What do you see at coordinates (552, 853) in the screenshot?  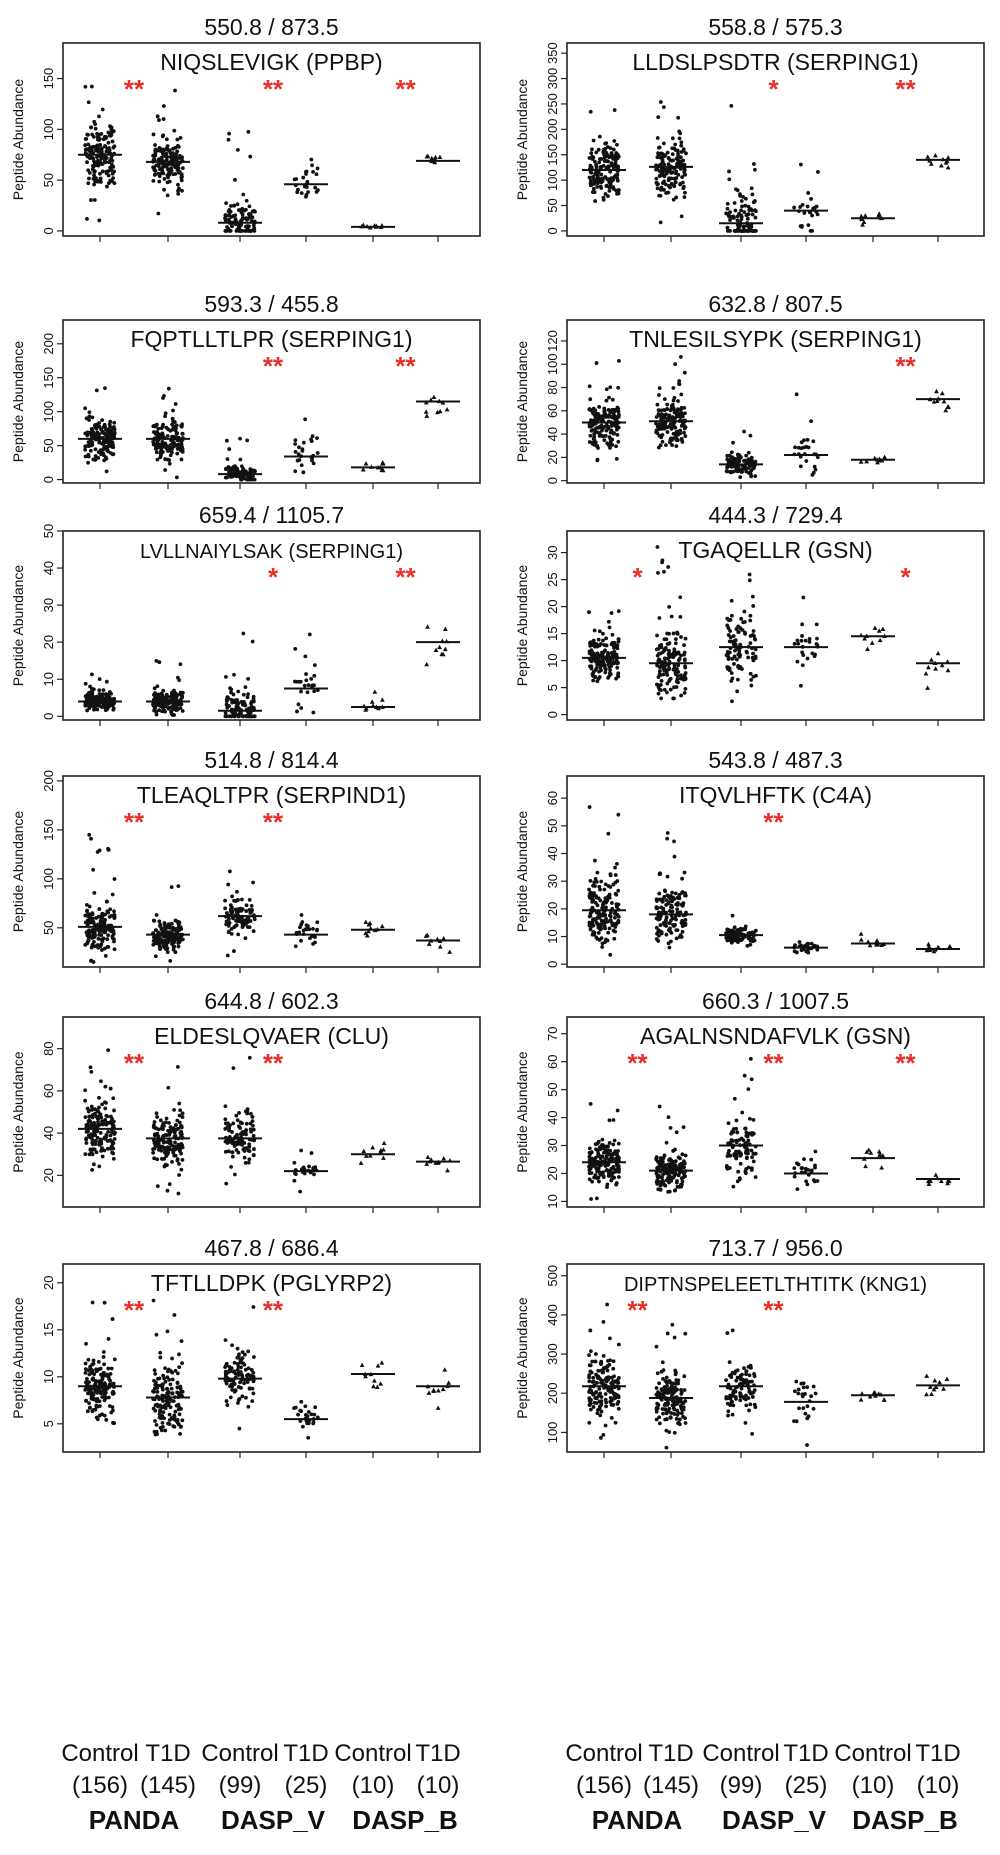 I see `y-tick-label: 40` at bounding box center [552, 853].